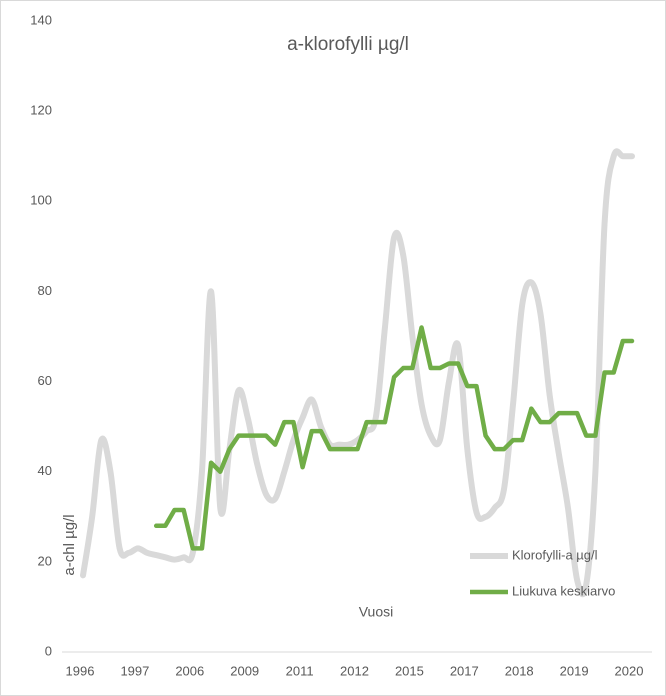  Describe the element at coordinates (41, 19) in the screenshot. I see `y-tick-label: 140` at that location.